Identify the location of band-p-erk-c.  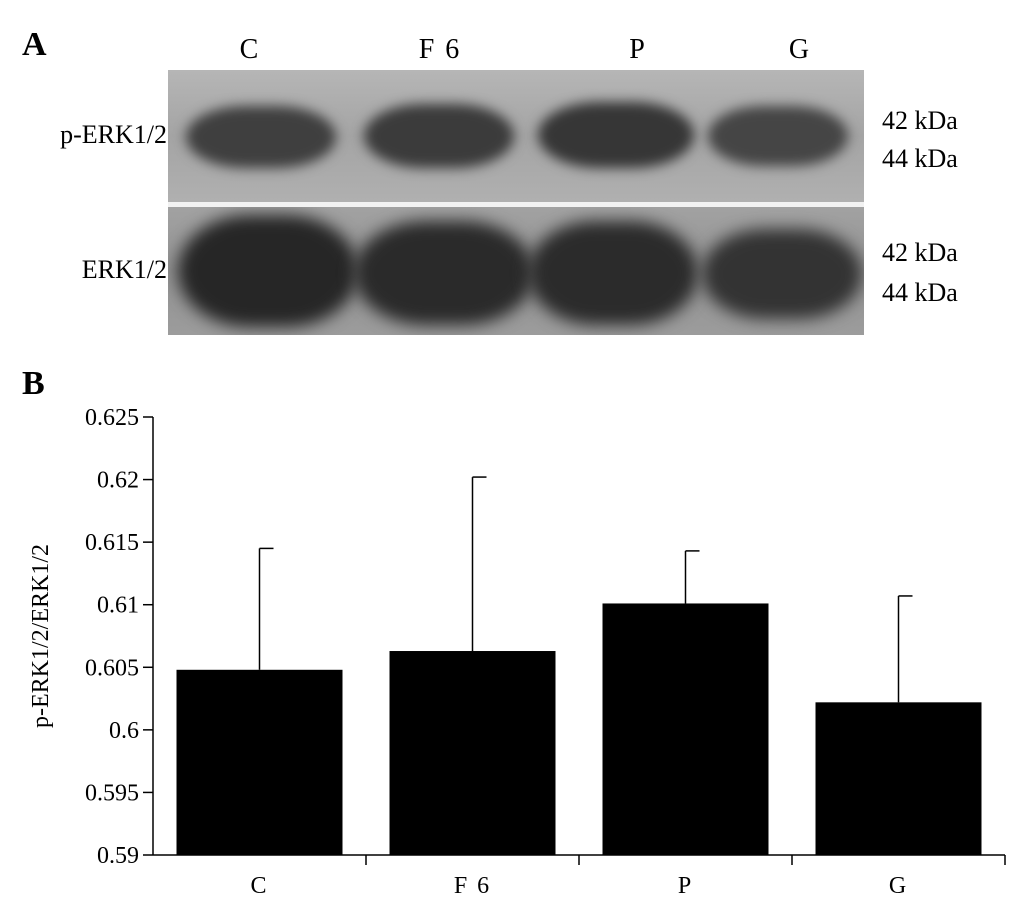
(261, 137).